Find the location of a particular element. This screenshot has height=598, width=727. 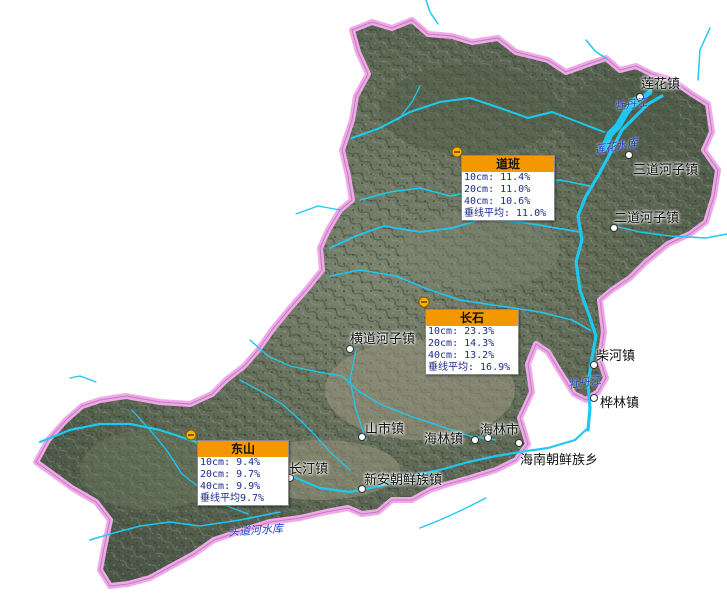

station-reading-20cm: 20cm: 14.3% is located at coordinates (461, 343).